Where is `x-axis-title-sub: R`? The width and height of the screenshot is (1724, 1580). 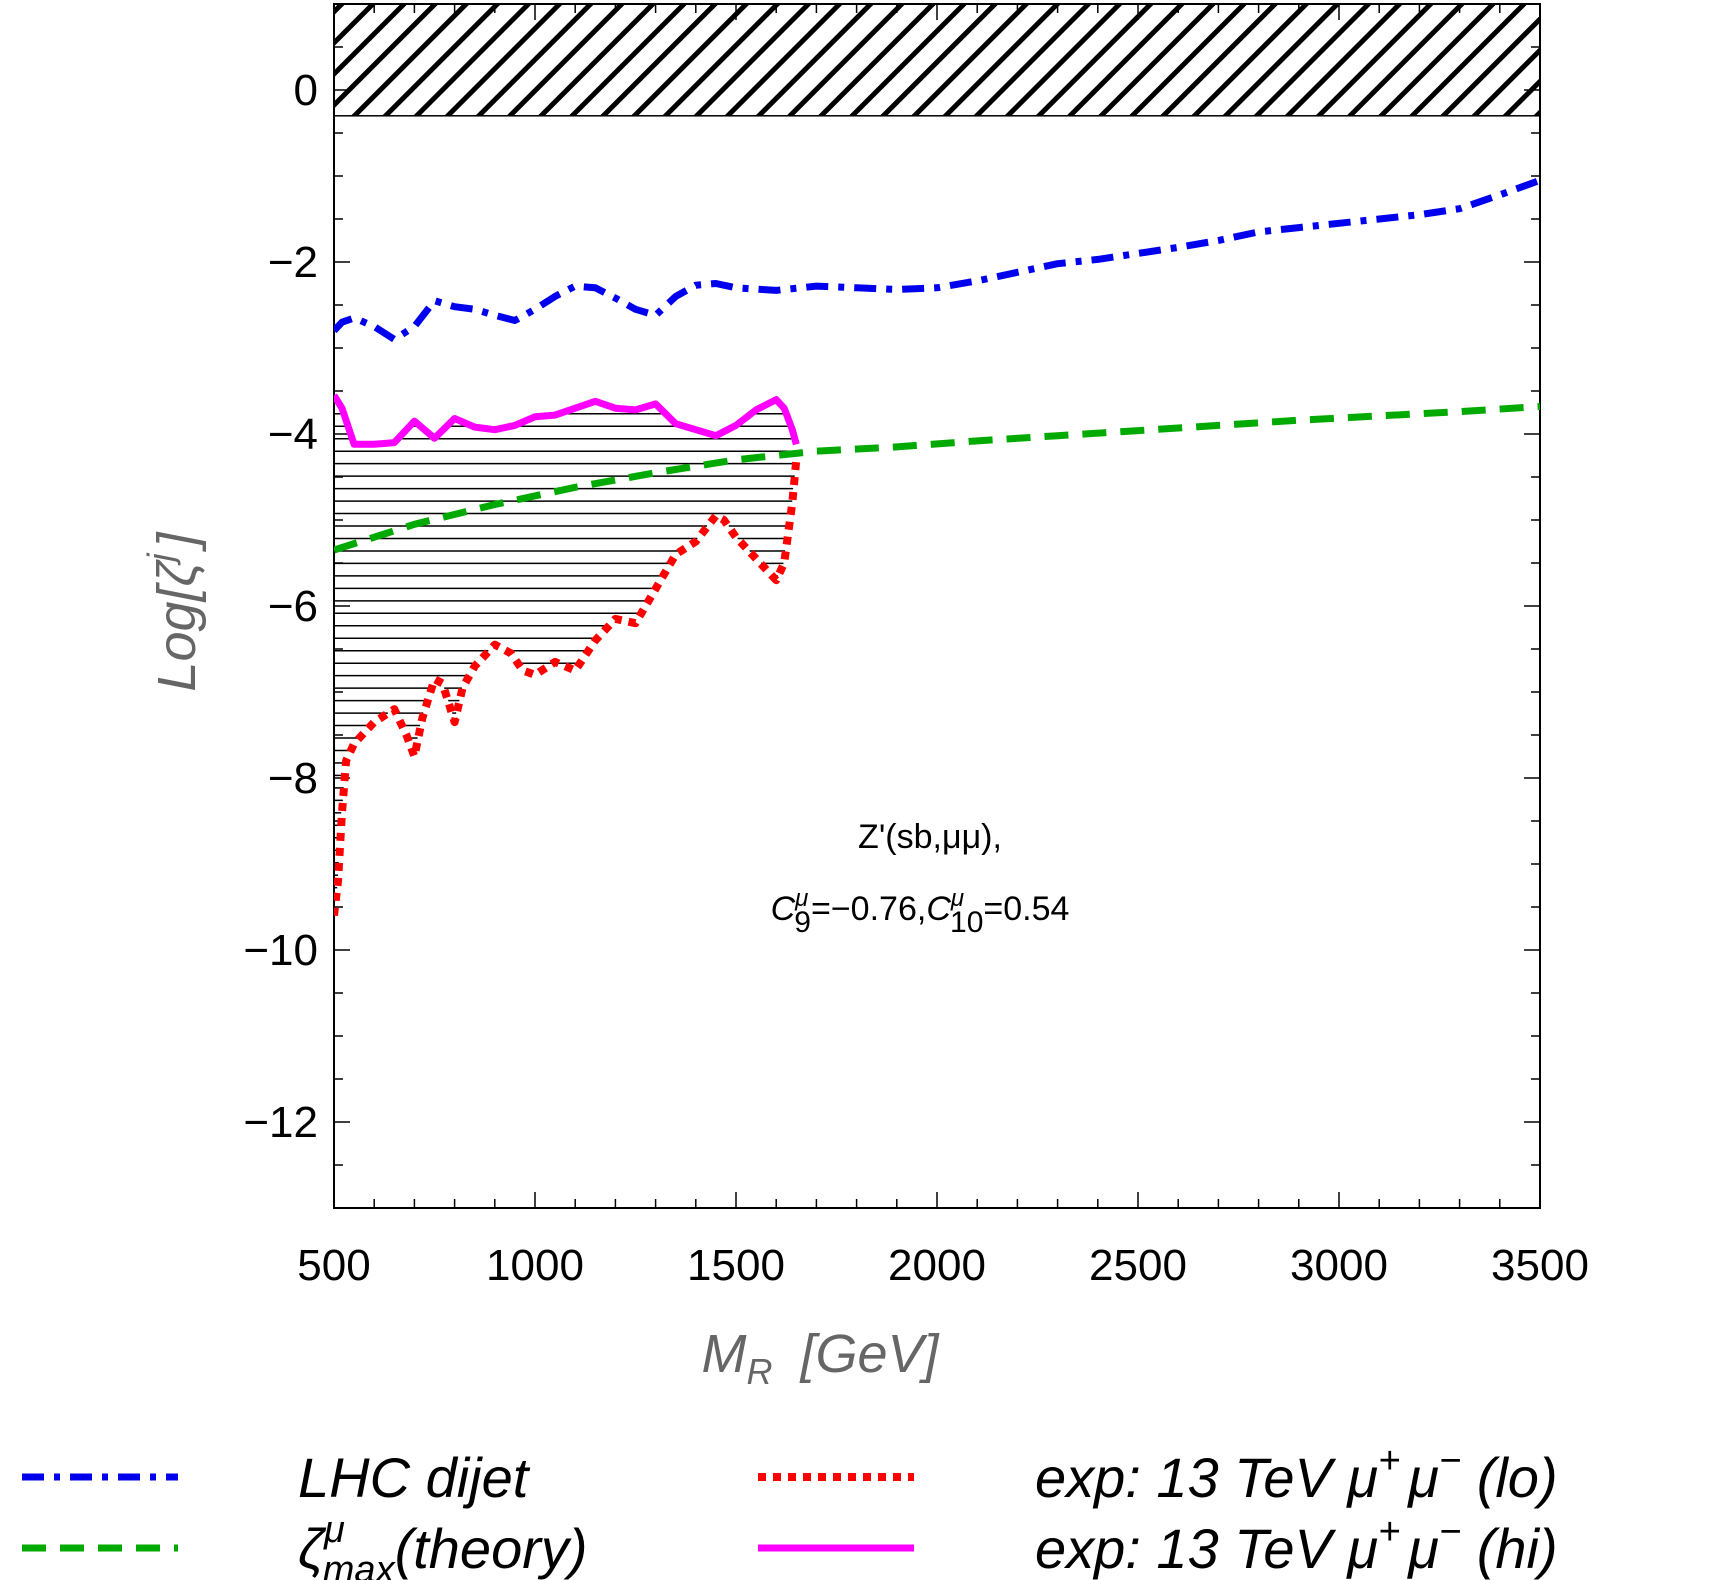 x-axis-title-sub: R is located at coordinates (759, 1371).